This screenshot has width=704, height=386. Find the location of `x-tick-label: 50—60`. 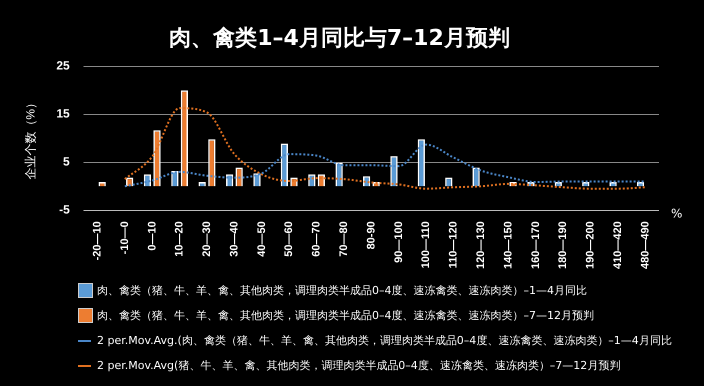

x-tick-label: 50—60 is located at coordinates (289, 239).